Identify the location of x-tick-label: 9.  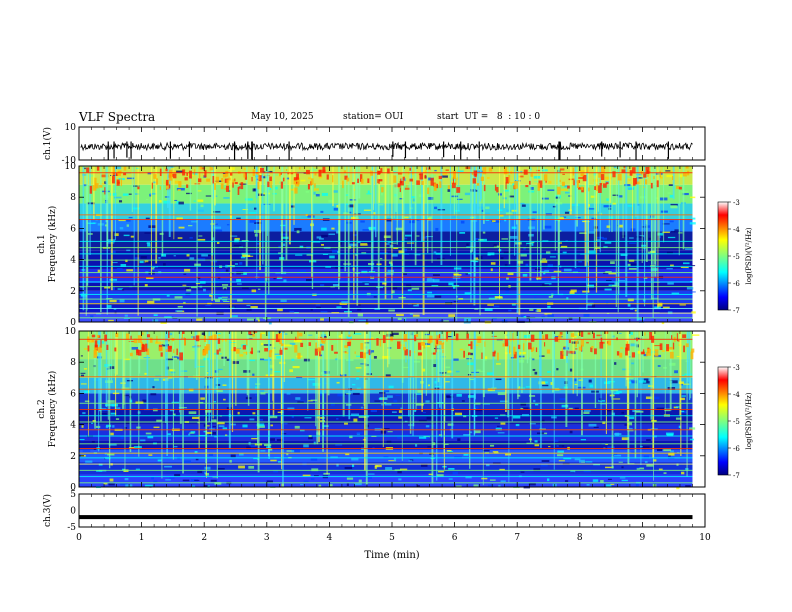
(643, 538).